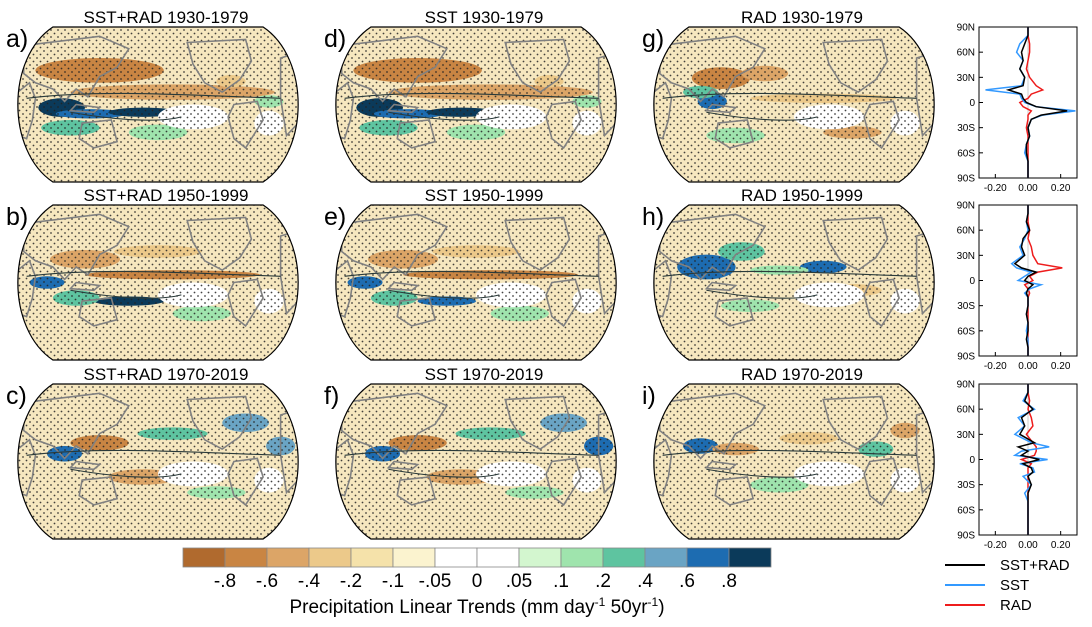 This screenshot has height=627, width=1092. Describe the element at coordinates (653, 217) in the screenshot. I see `panel-label: h)` at that location.